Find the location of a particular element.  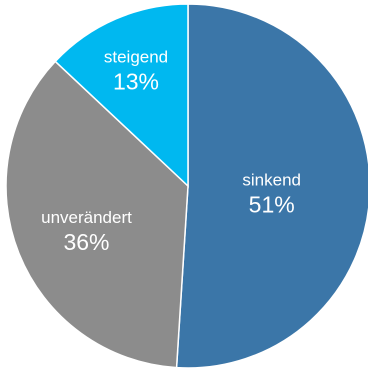

slice-value-unverandert: 36% is located at coordinates (86, 242).